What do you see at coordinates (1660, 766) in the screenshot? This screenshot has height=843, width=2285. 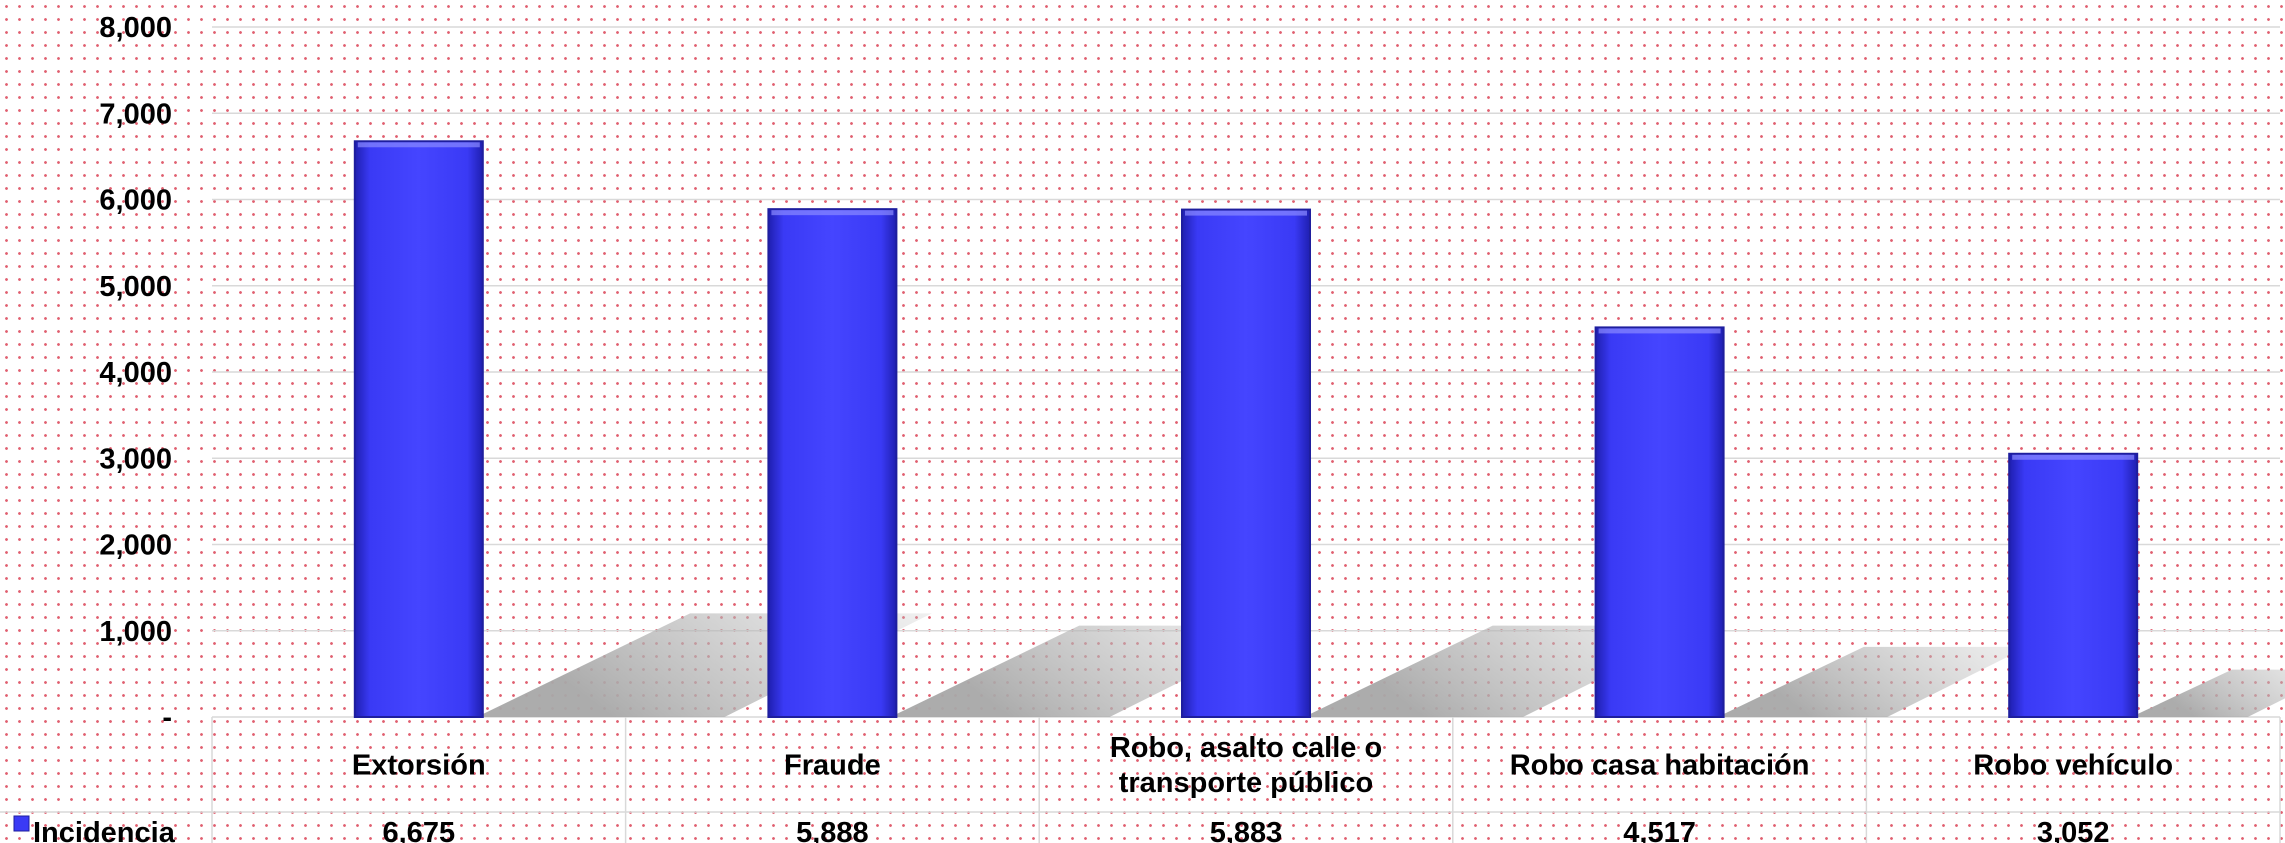 I see `category-label: Robo casa habitación` at bounding box center [1660, 766].